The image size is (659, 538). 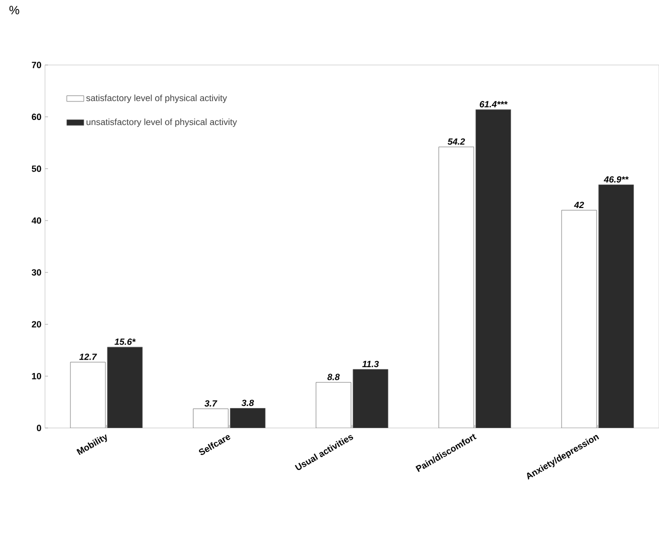 What do you see at coordinates (333, 377) in the screenshot?
I see `data-label: 8.8` at bounding box center [333, 377].